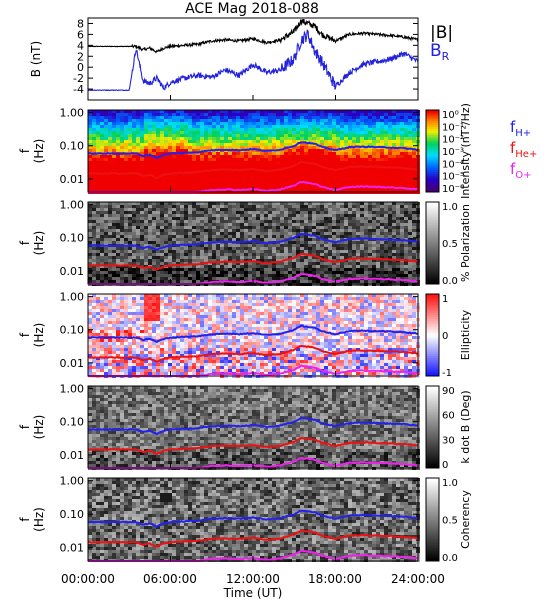  I want to click on y-tick-label: 0.01, so click(72, 179).